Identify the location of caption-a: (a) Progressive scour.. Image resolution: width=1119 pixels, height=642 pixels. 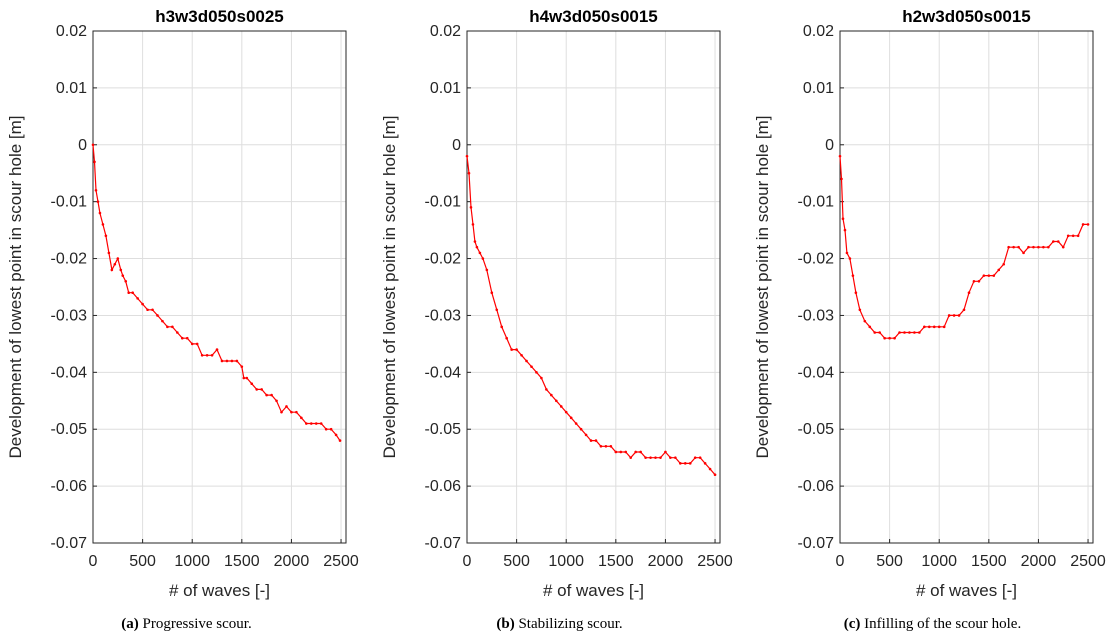
(186, 624).